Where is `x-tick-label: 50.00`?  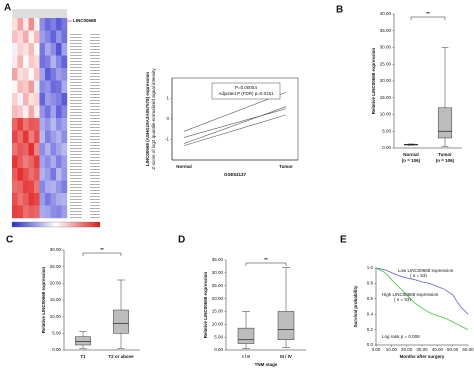
x-tick-label: 50.00 is located at coordinates (453, 349).